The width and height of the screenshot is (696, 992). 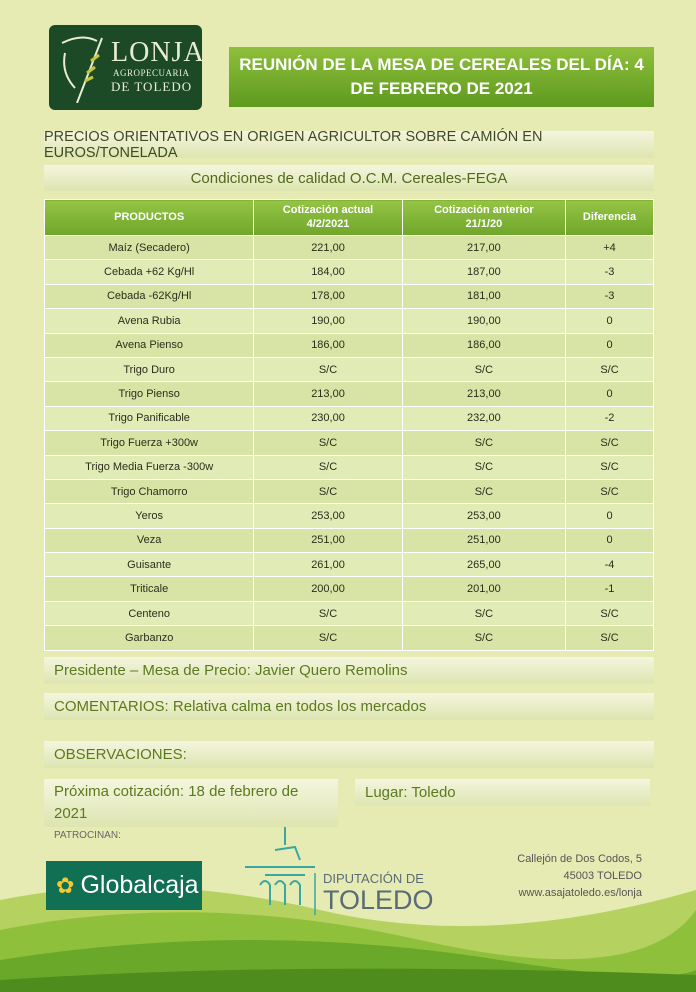 What do you see at coordinates (152, 86) in the screenshot?
I see `logo-subtext-2: DE TOLEDO` at bounding box center [152, 86].